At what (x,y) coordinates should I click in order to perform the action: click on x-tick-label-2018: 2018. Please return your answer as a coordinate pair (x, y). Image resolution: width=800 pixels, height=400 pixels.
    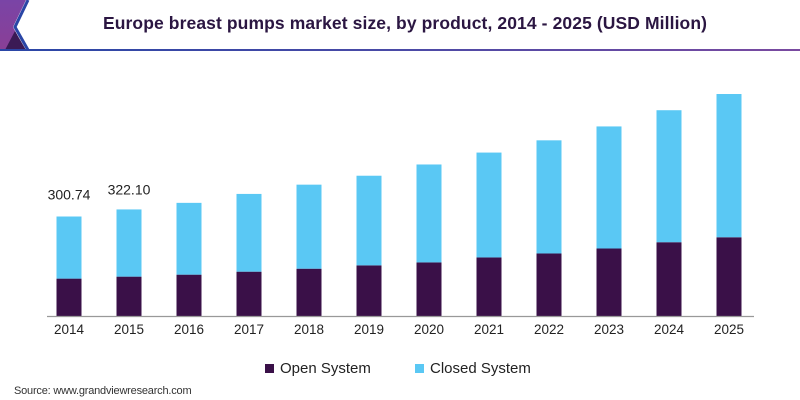
    Looking at the image, I should click on (309, 329).